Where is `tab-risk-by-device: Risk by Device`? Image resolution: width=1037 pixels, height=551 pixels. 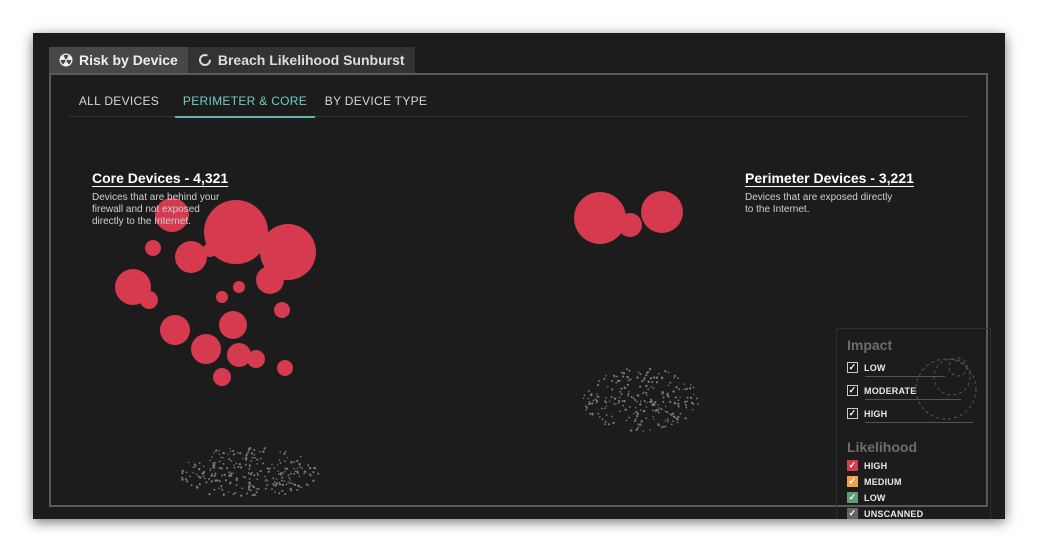
tab-risk-by-device: Risk by Device is located at coordinates (118, 60).